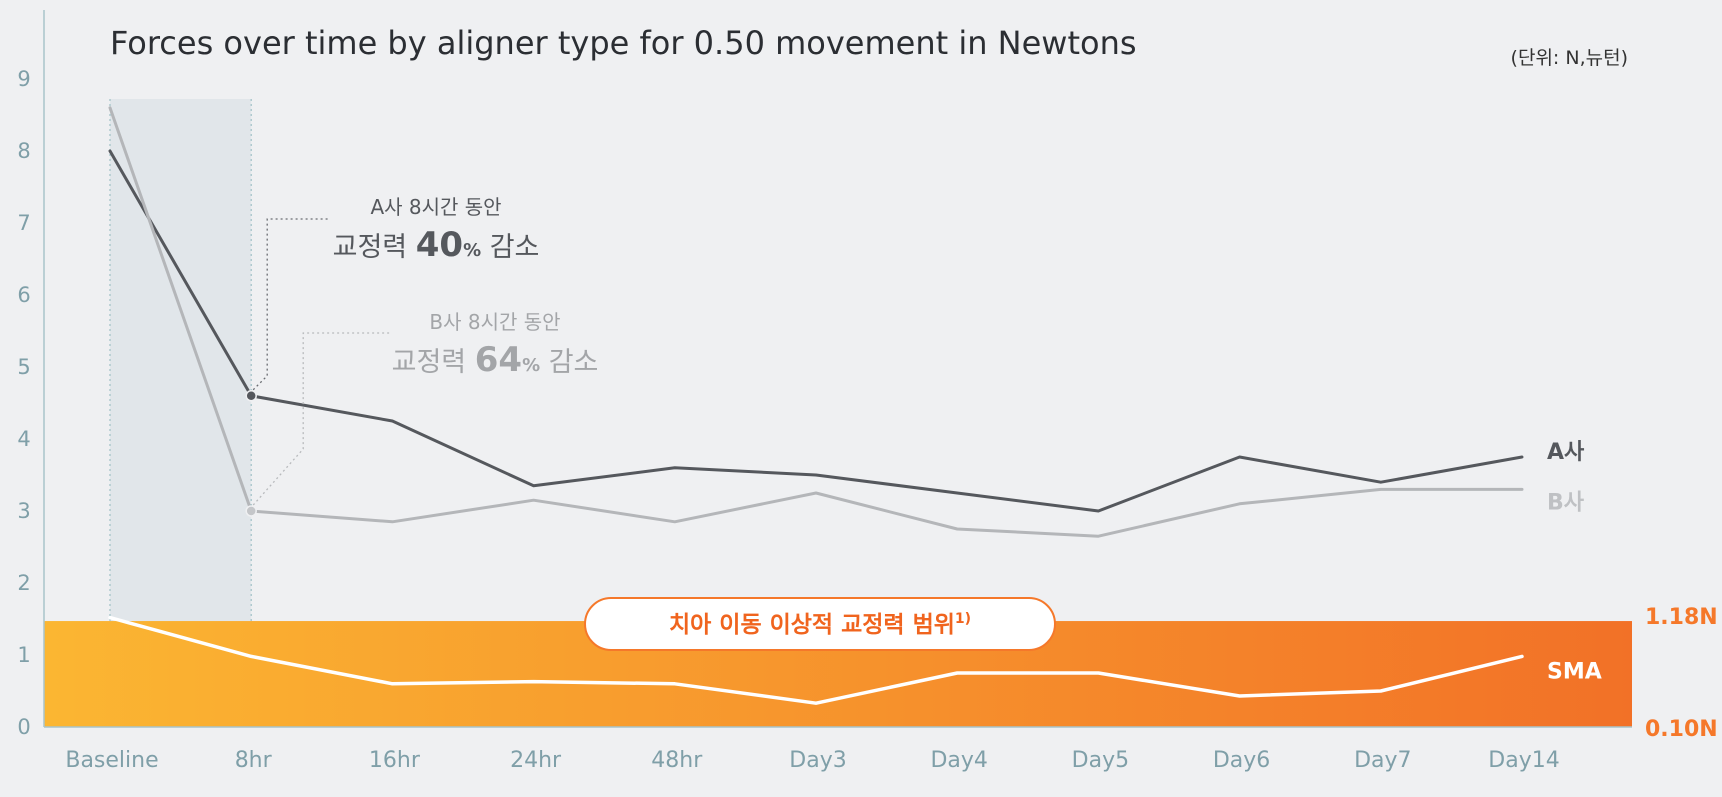 The width and height of the screenshot is (1722, 797). I want to click on annotation-a-prefix: 교정력, so click(374, 247).